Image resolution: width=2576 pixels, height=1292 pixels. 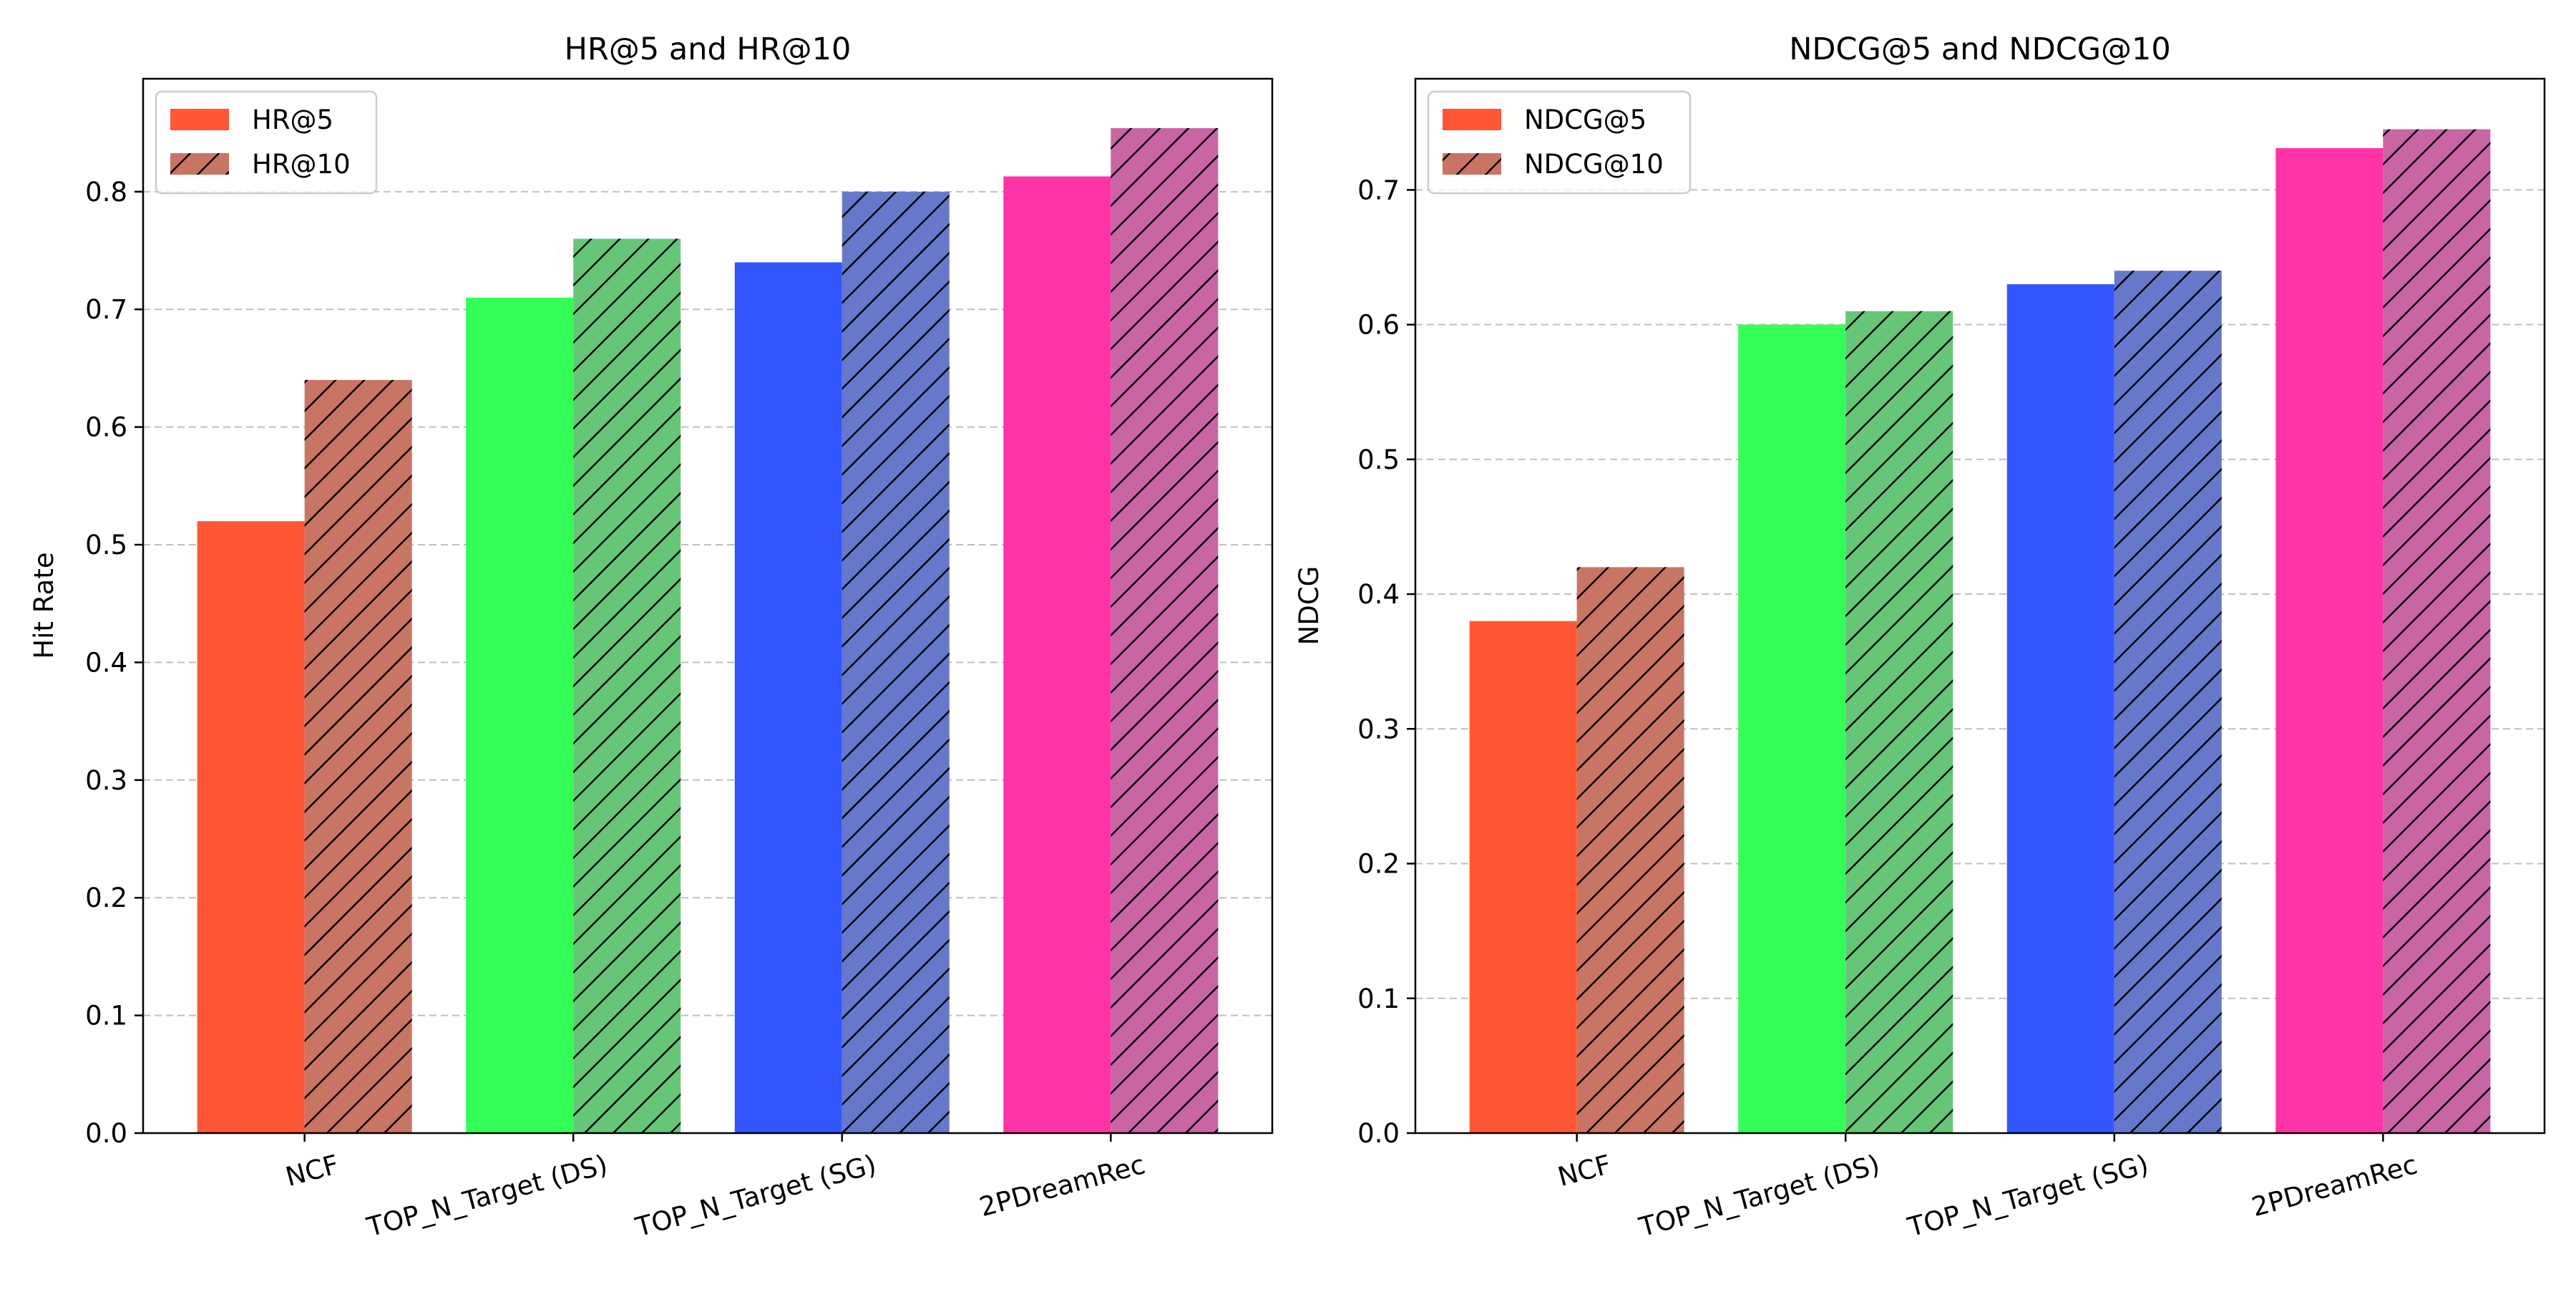 What do you see at coordinates (106, 192) in the screenshot?
I see `y-tick-label: 0.8` at bounding box center [106, 192].